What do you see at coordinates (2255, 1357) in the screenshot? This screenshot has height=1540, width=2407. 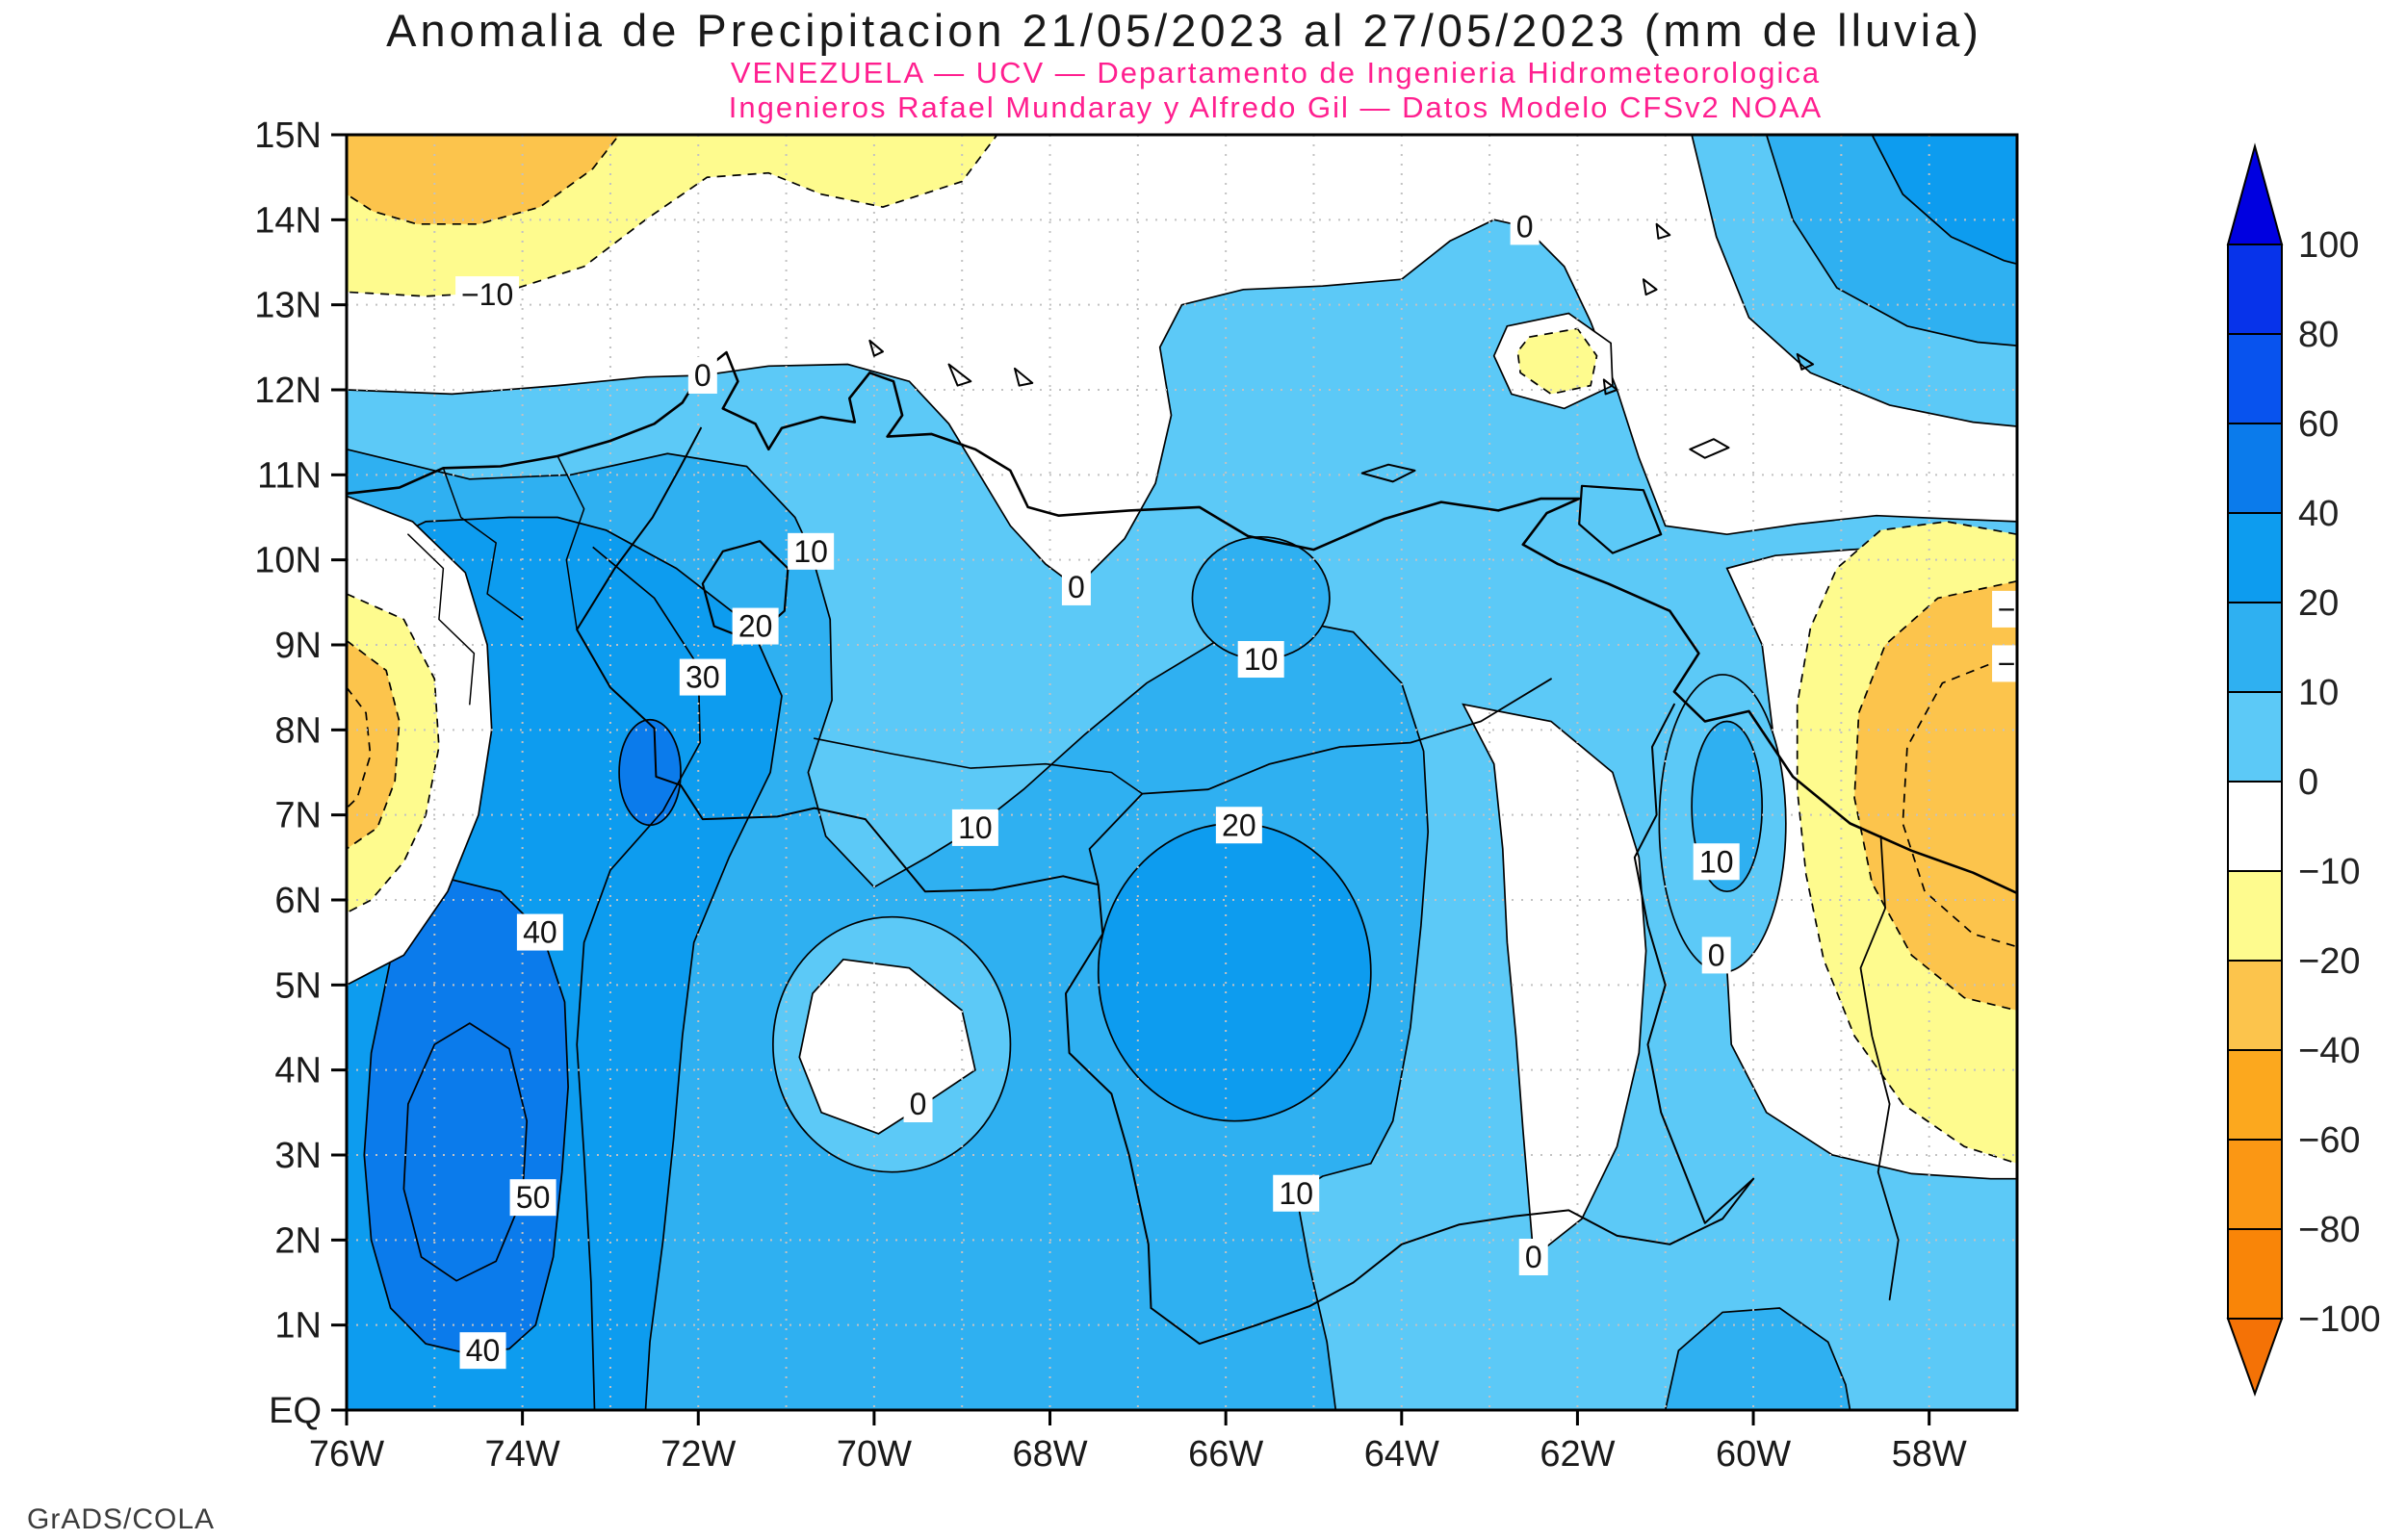 I see `colorbar-arrow-bottom` at bounding box center [2255, 1357].